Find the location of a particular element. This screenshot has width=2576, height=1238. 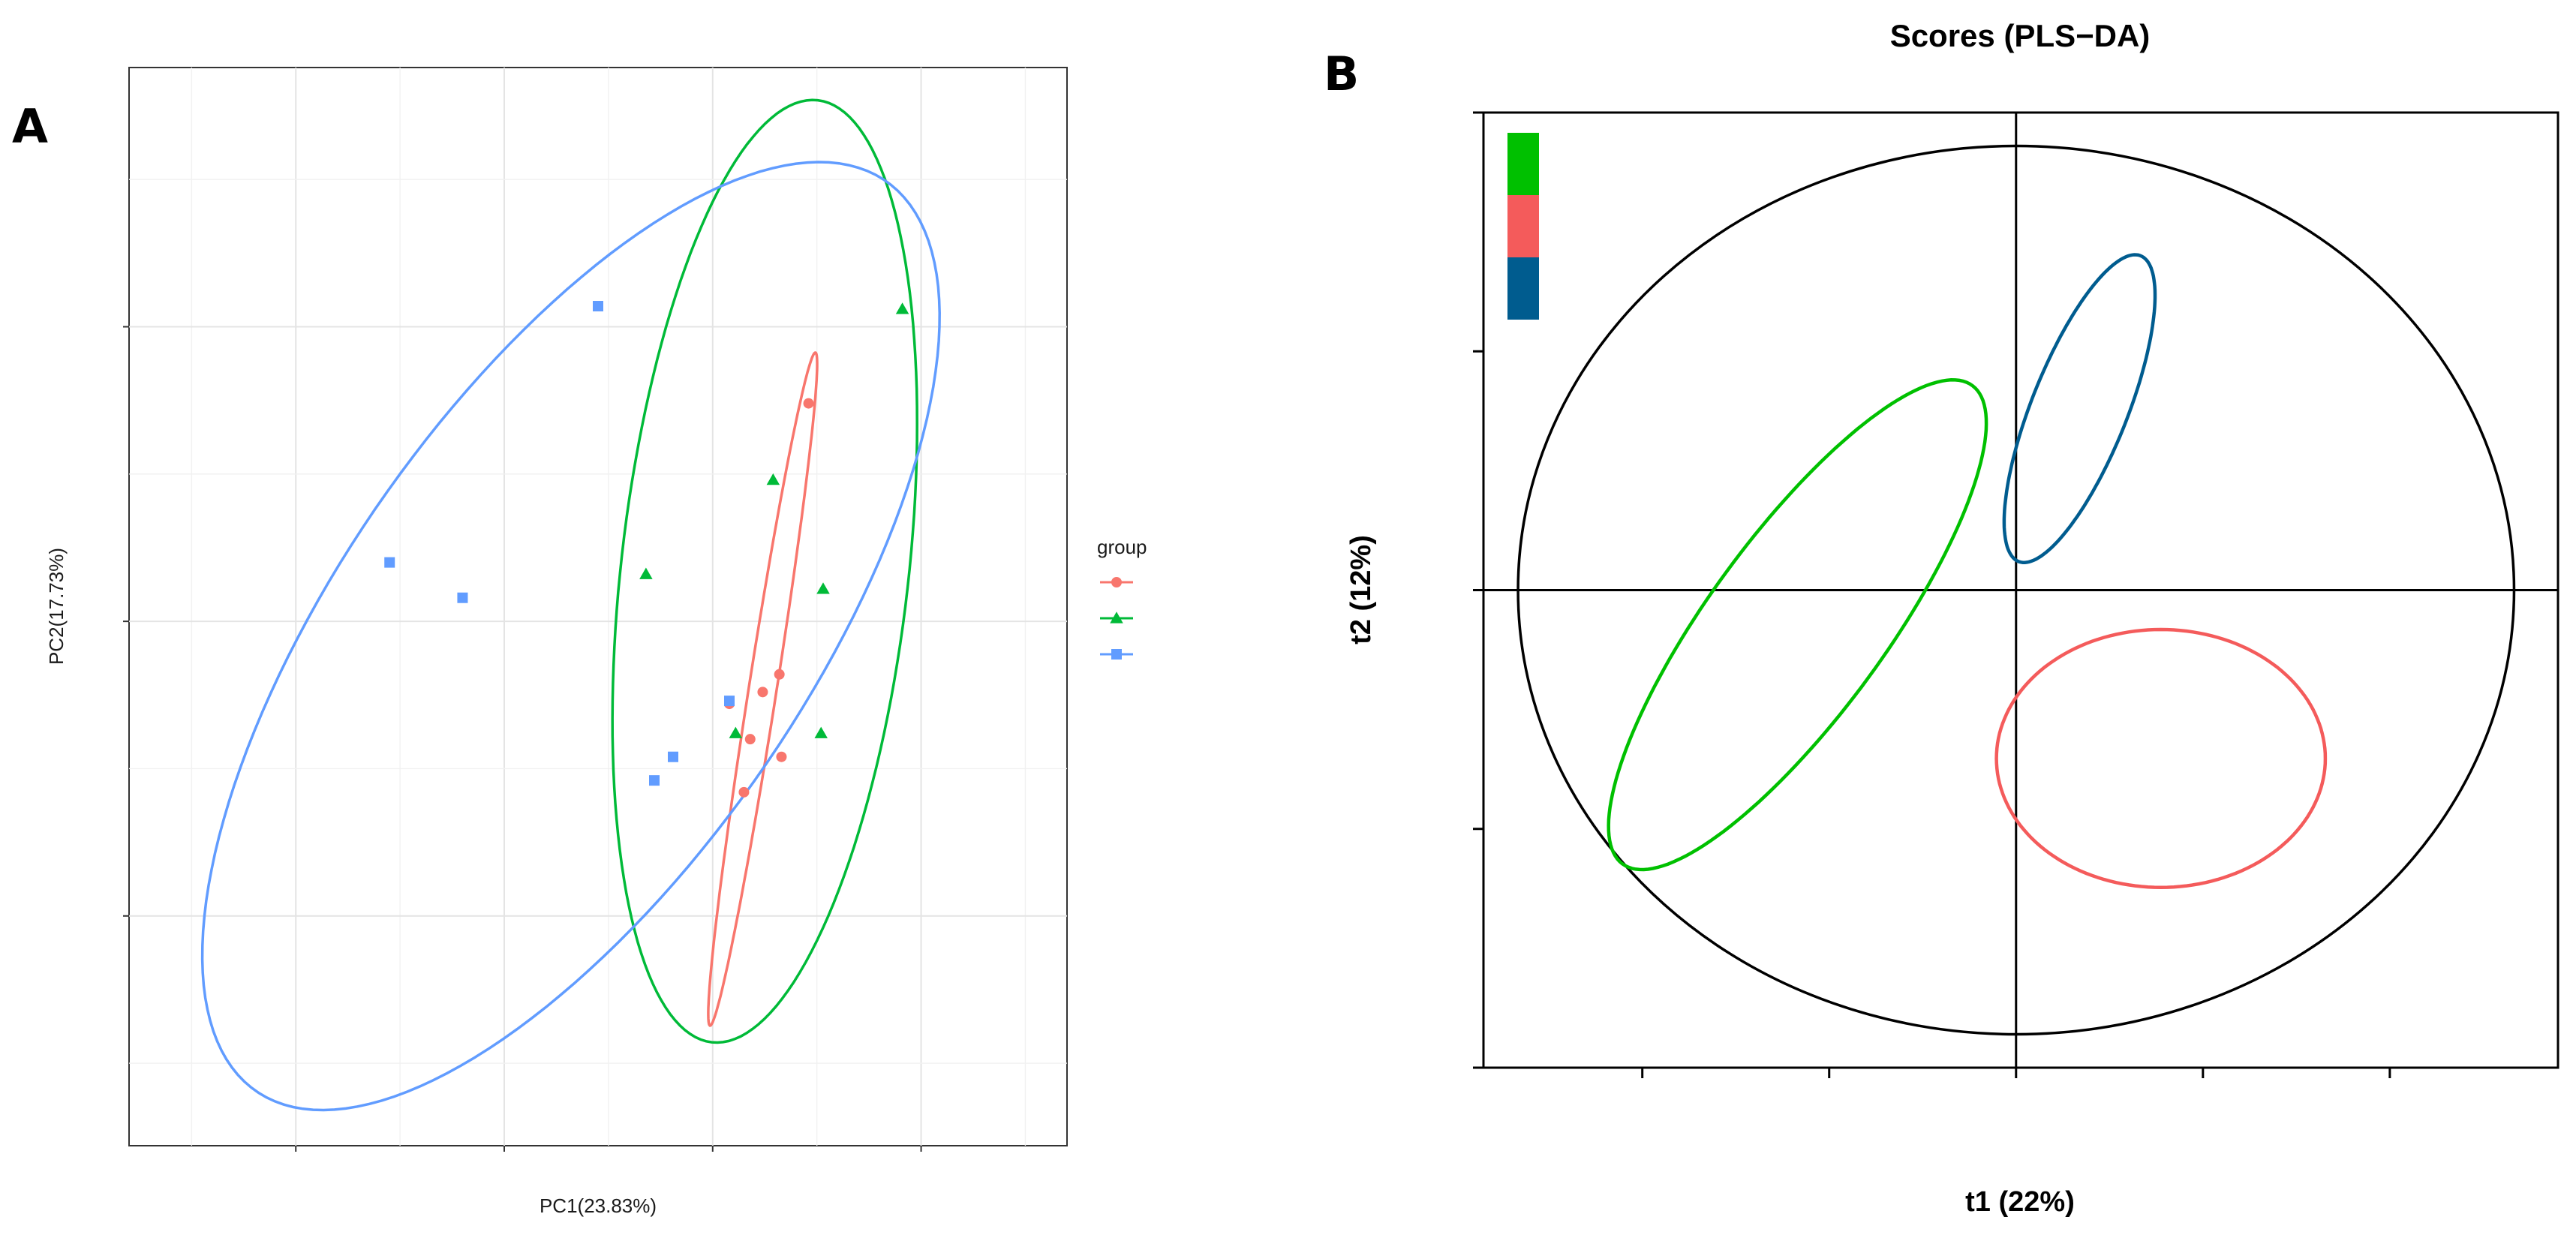

legend-swatch-d is located at coordinates (1523, 288).